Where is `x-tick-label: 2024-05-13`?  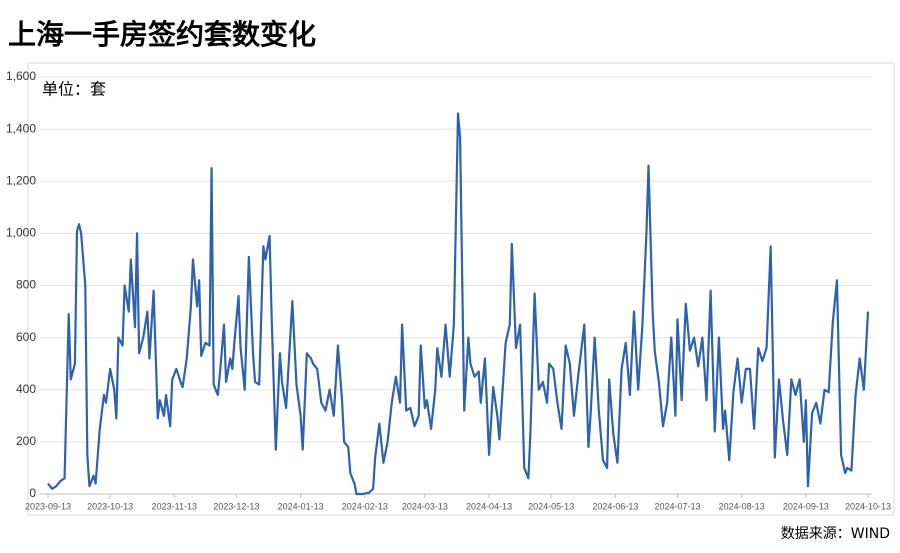 x-tick-label: 2024-05-13 is located at coordinates (551, 506).